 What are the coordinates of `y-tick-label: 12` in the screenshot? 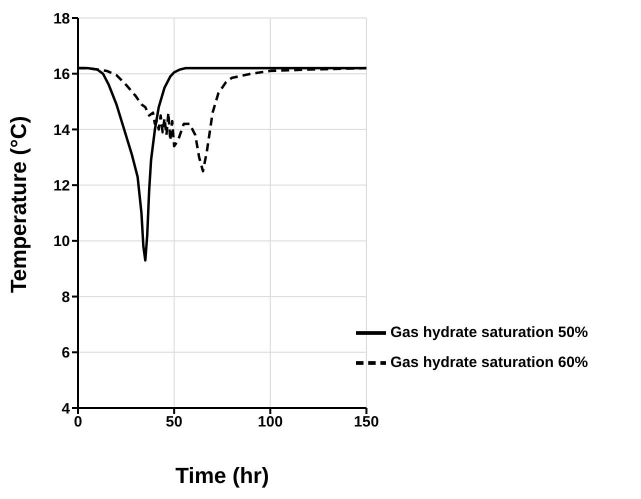 It's located at (61, 185).